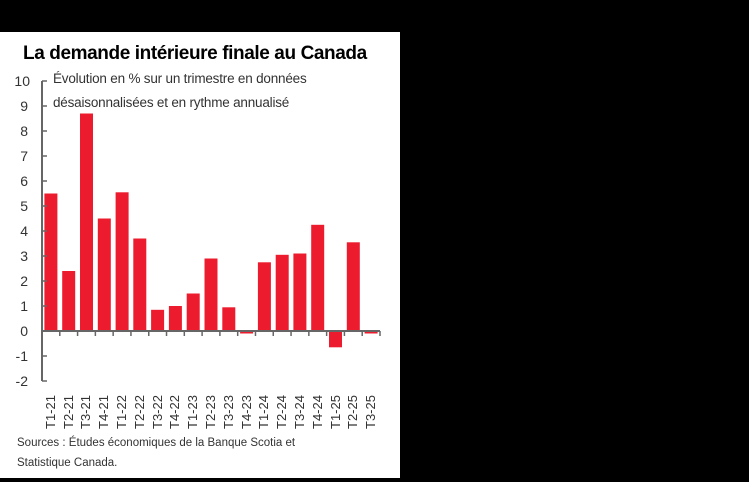  Describe the element at coordinates (24, 181) in the screenshot. I see `y-tick-label: 6` at that location.